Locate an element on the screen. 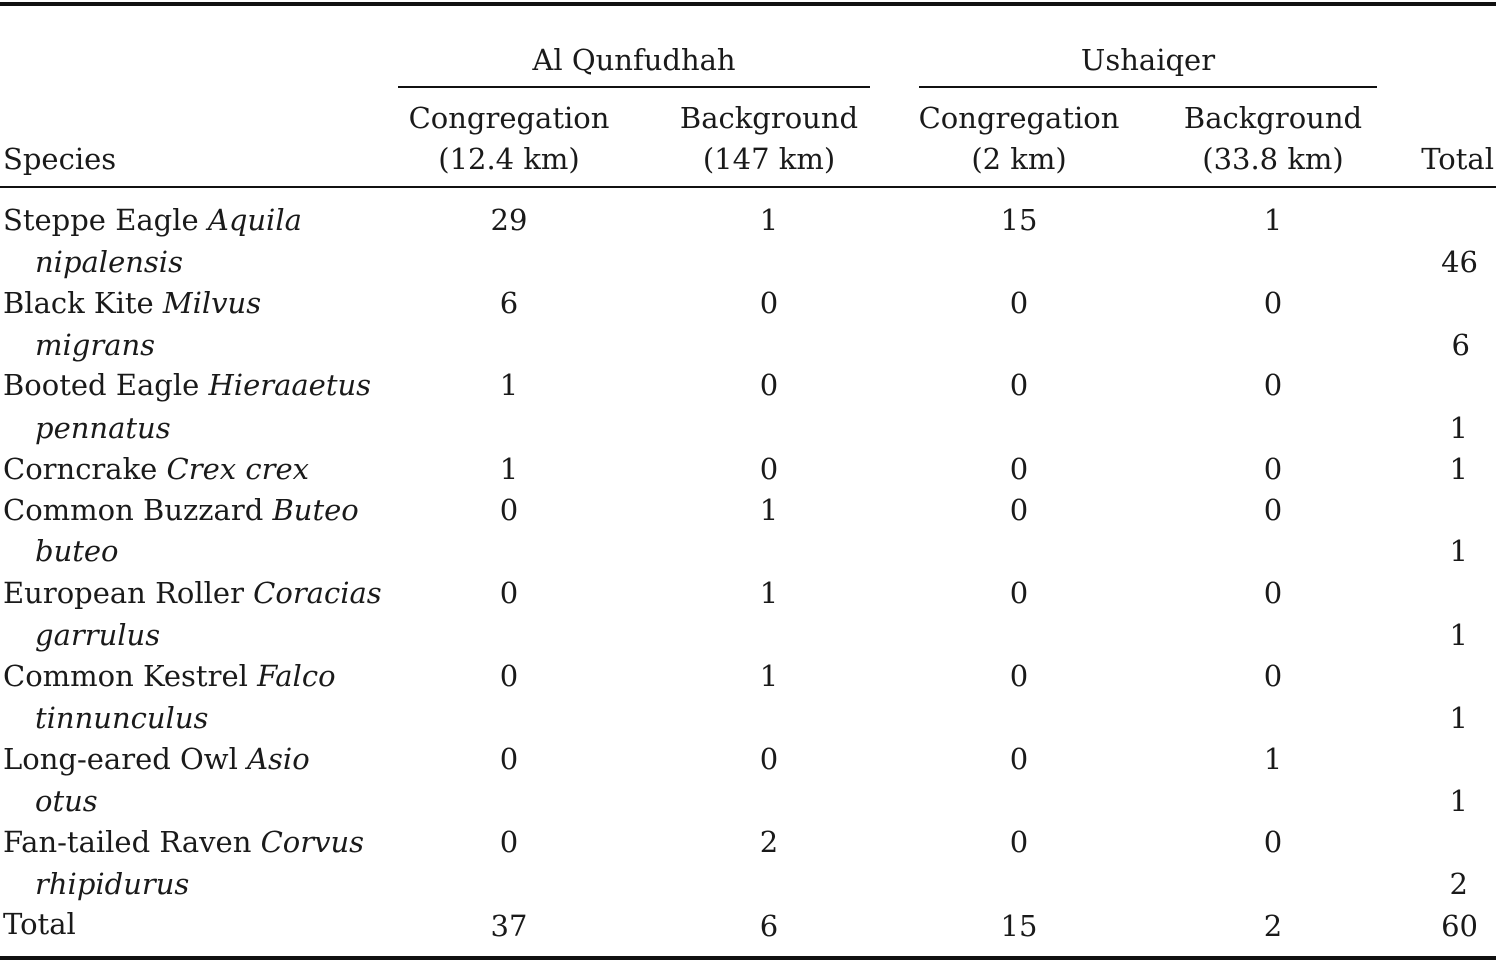 This screenshot has height=963, width=1499. col-header-us-background: Background is located at coordinates (1273, 118).